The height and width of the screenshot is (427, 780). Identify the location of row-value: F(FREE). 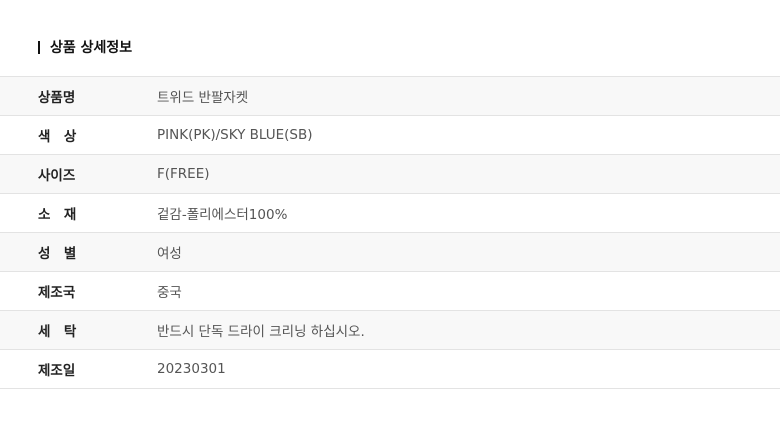
(183, 174).